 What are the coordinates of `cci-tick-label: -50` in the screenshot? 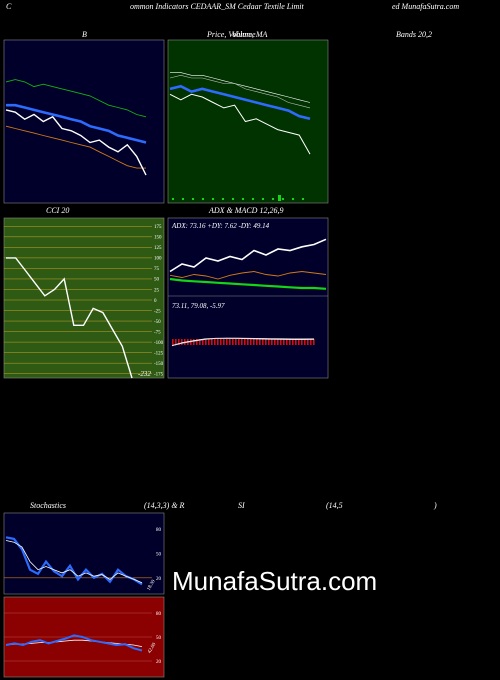 It's located at (157, 322).